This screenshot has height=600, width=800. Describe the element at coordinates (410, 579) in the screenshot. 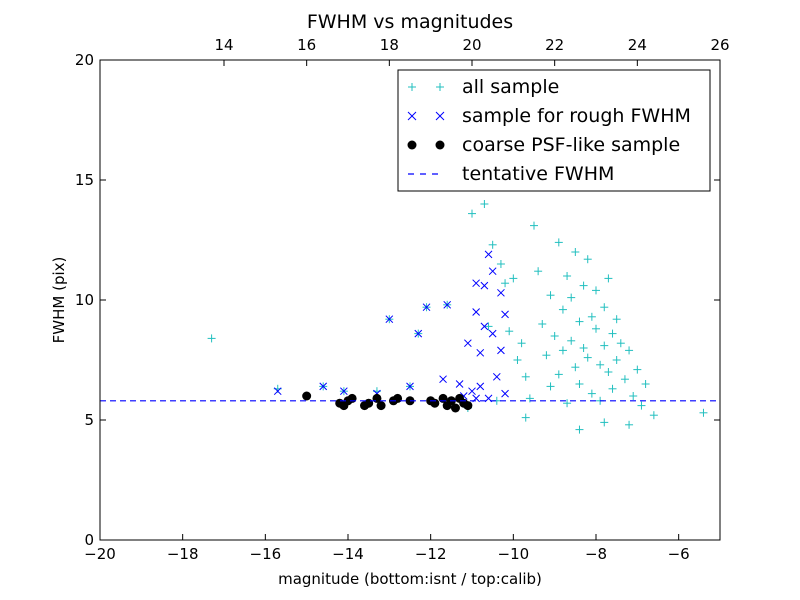

I see `x-axis-label: magnitude (bottom:isnt / top:calib)` at that location.